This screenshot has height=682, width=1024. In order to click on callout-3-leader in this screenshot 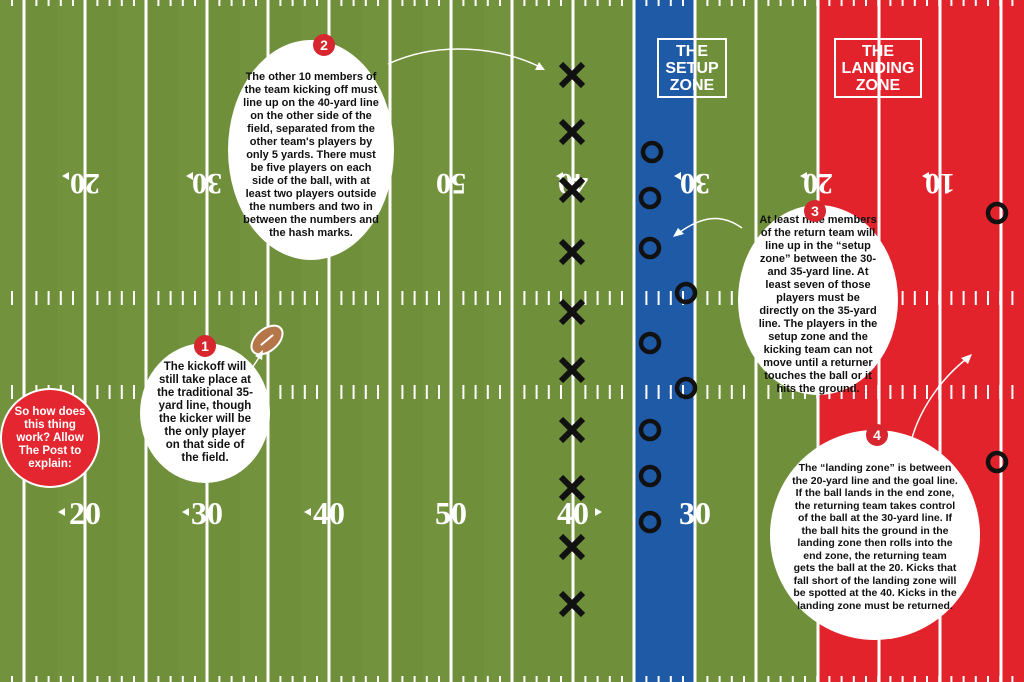, I will do `click(711, 225)`.